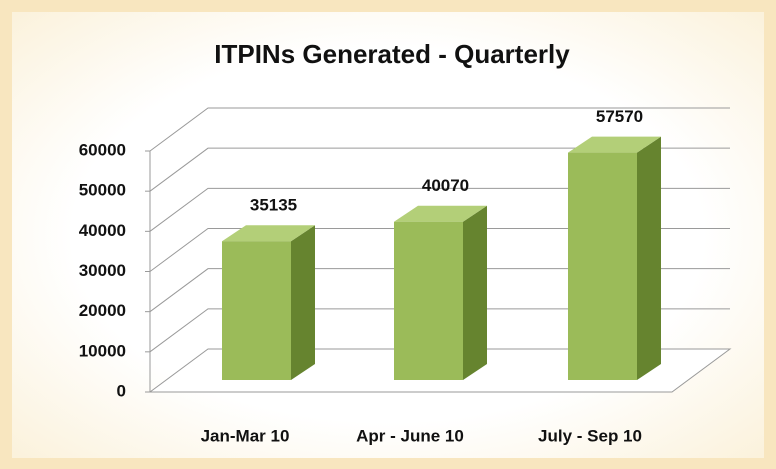 Image resolution: width=776 pixels, height=469 pixels. Describe the element at coordinates (102, 149) in the screenshot. I see `y-tick-label: 60000` at that location.